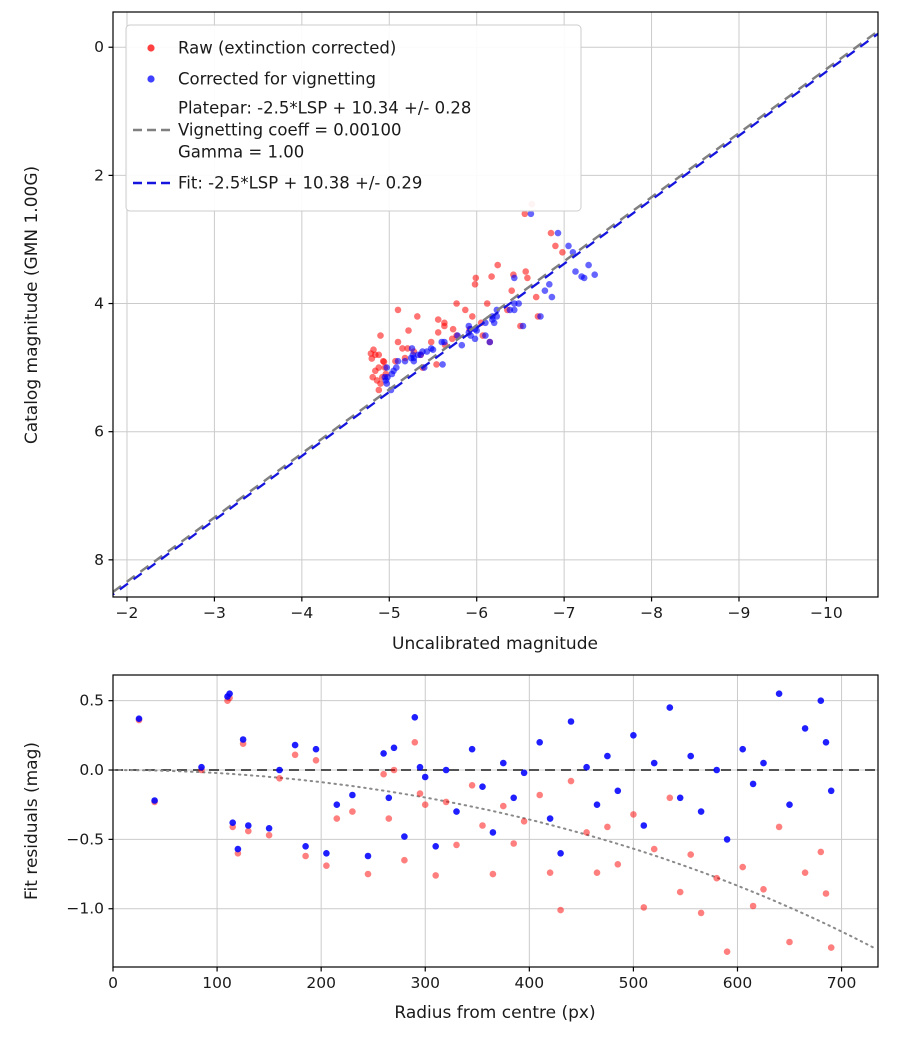  I want to click on svg-text: −10, so click(826, 613).